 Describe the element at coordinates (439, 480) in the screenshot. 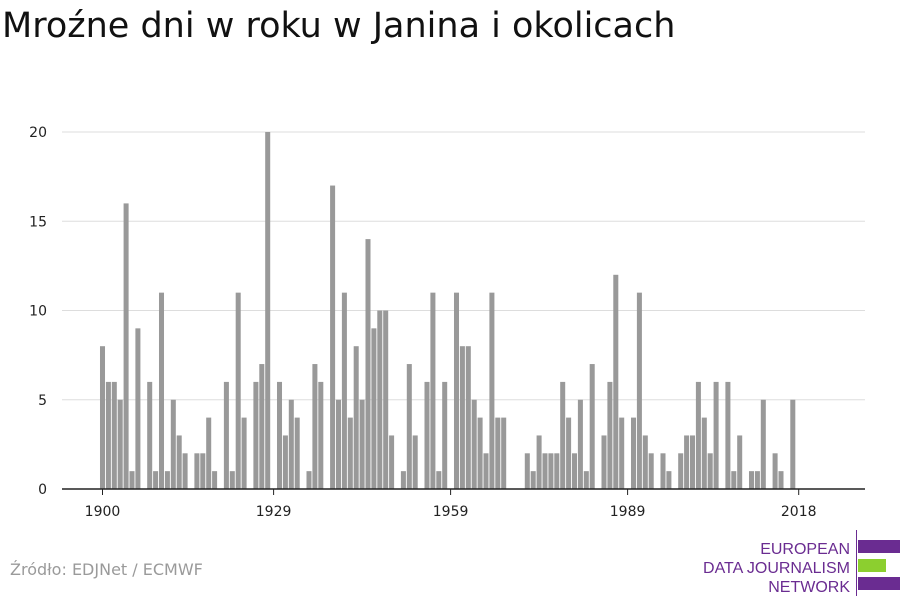

I see `bar-1957` at that location.